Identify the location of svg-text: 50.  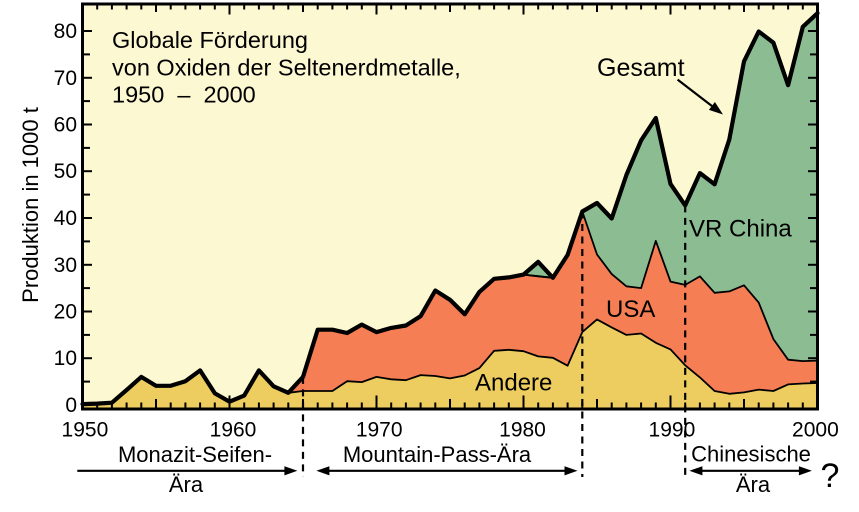
(65, 171).